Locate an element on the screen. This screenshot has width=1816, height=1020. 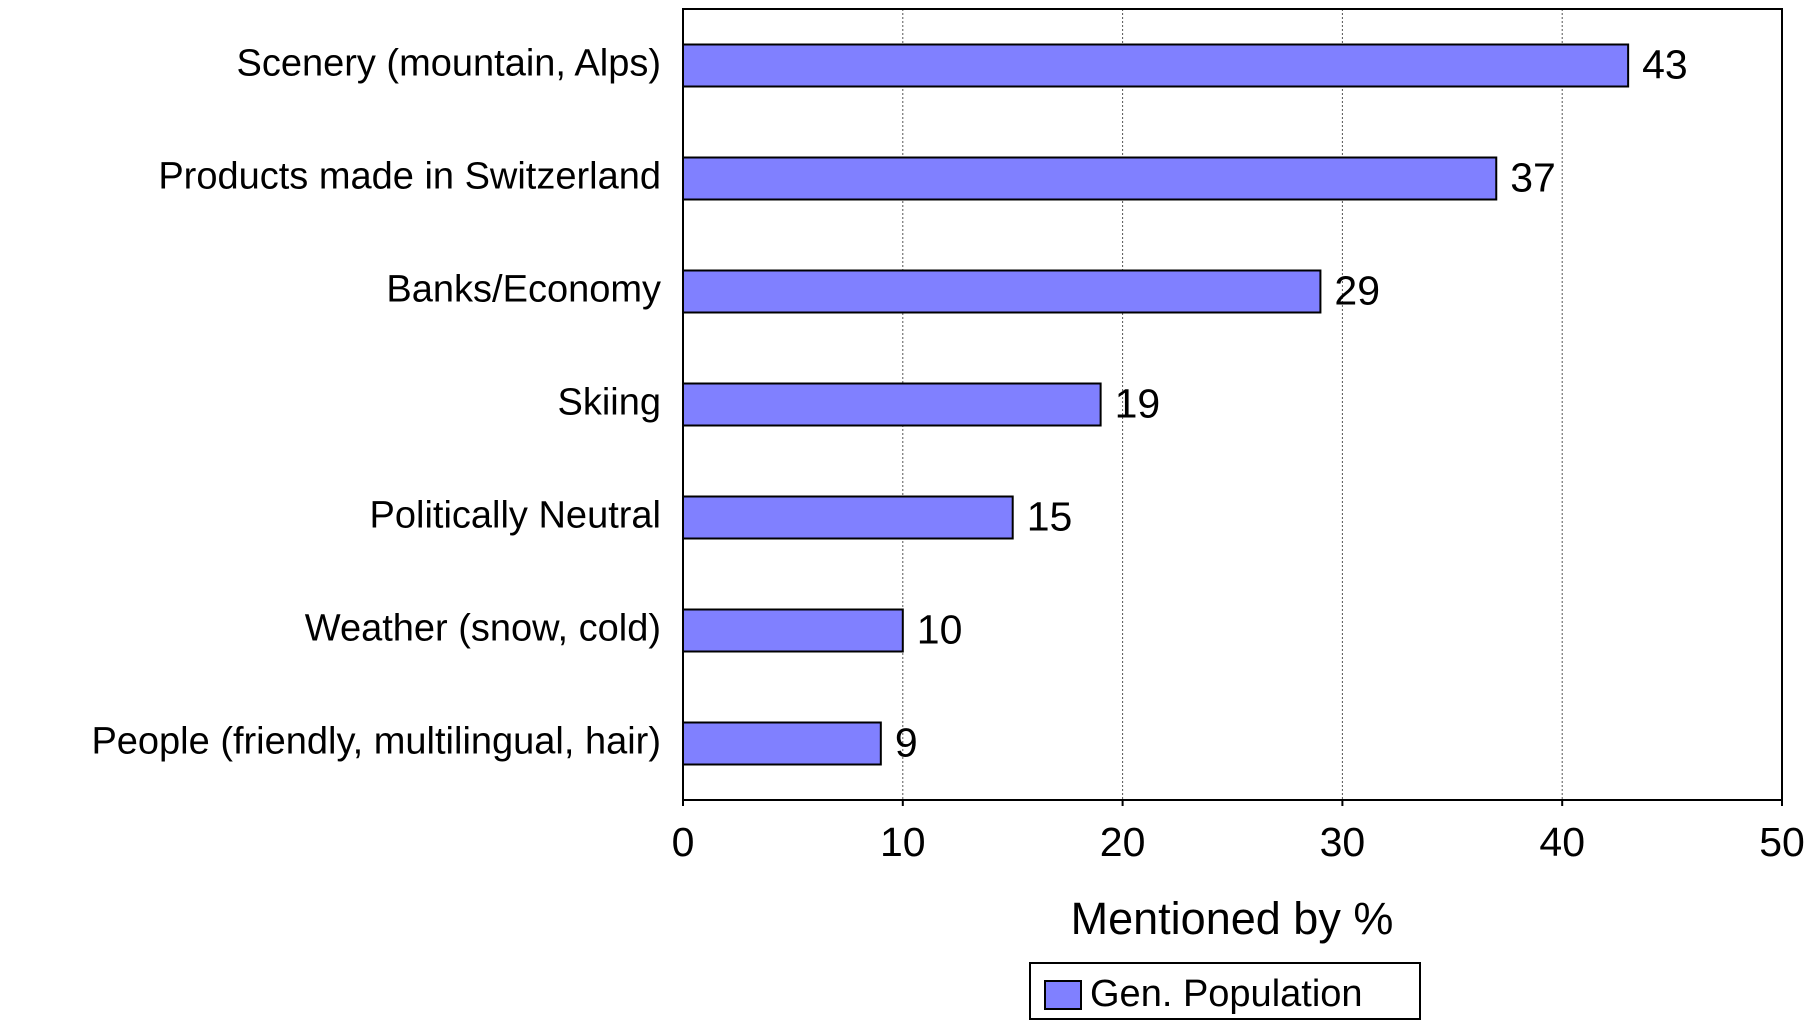
x-axis-title: Mentioned by % is located at coordinates (1232, 918).